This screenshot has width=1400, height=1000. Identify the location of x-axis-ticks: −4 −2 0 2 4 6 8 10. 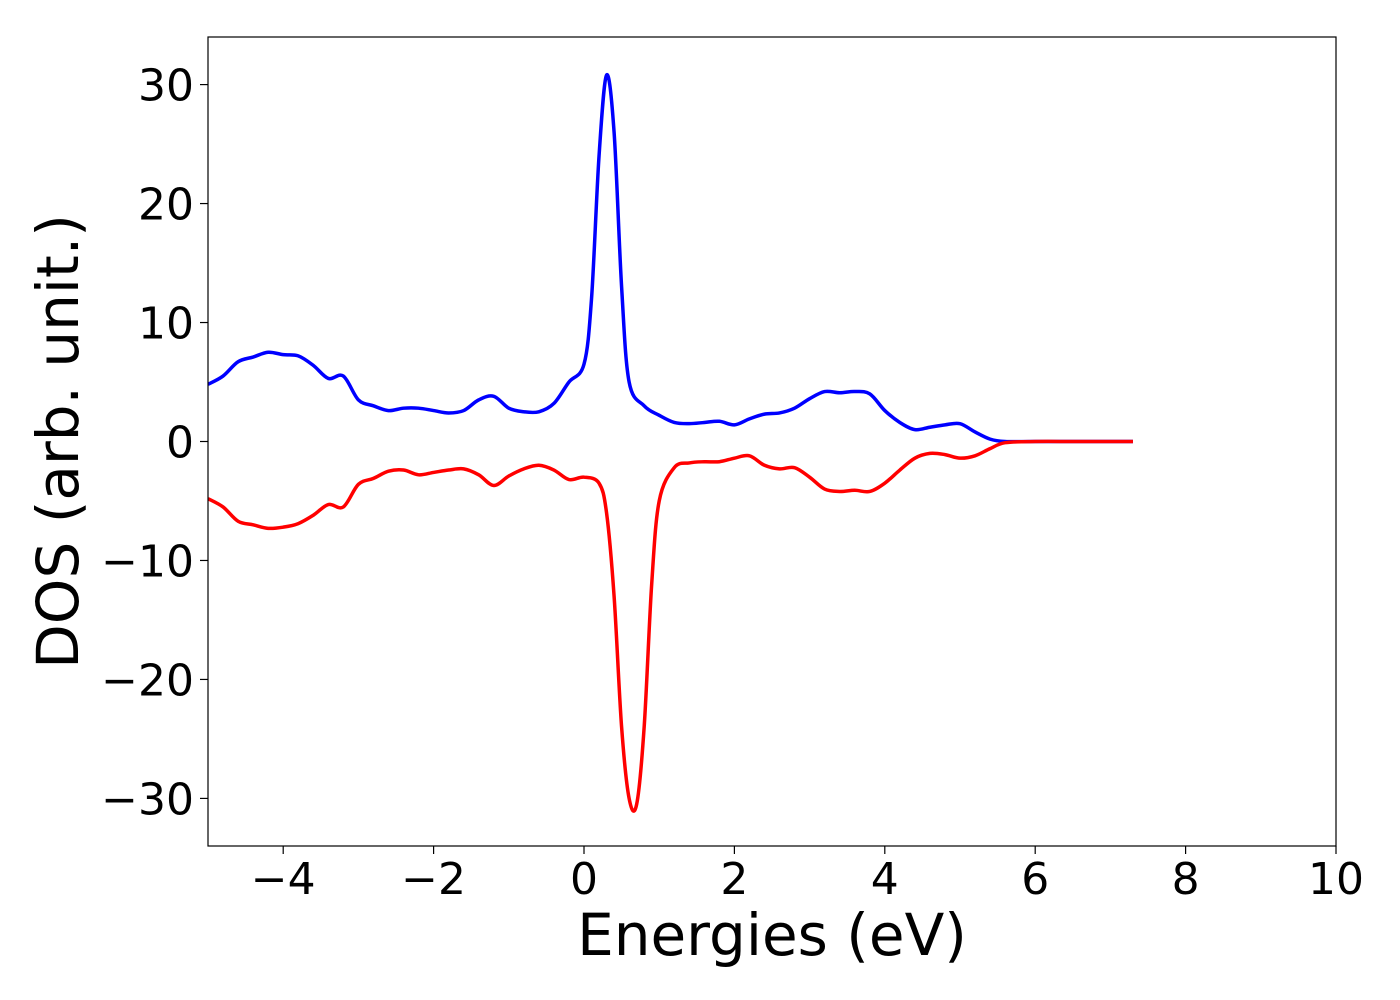
(807, 875).